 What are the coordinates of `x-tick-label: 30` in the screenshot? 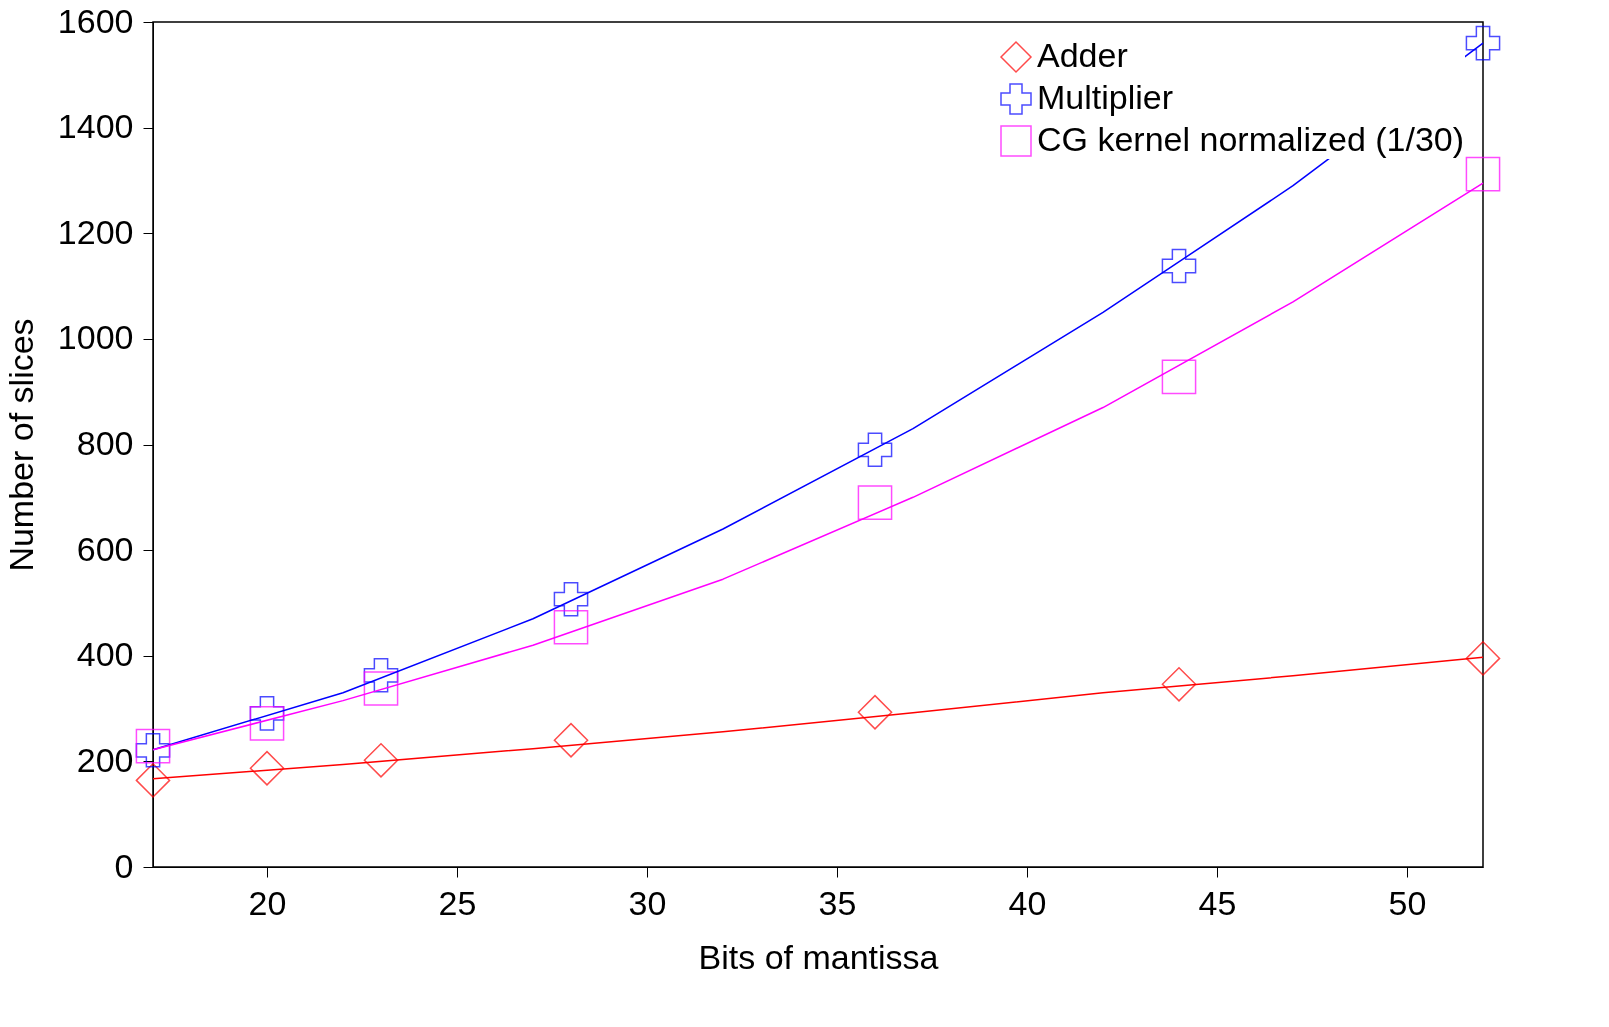 It's located at (647, 902).